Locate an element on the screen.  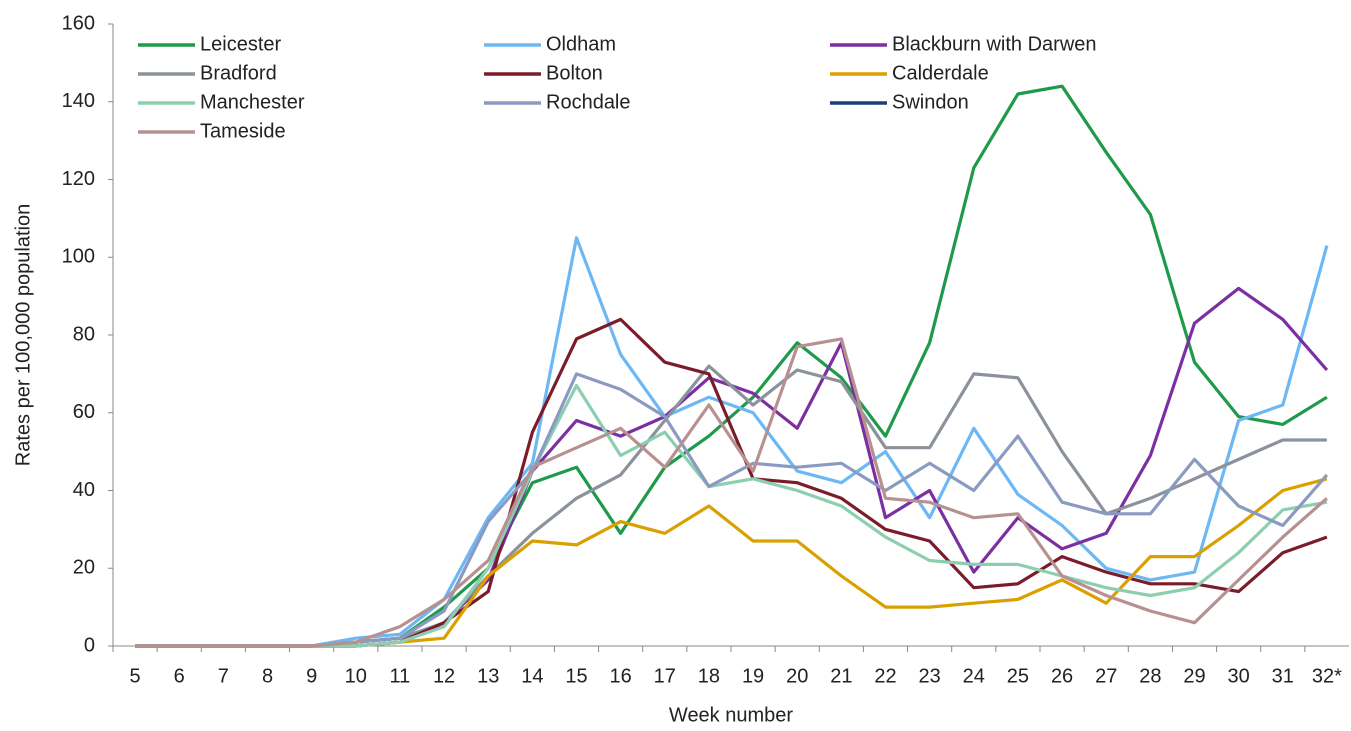
y-tick-label: 120 is located at coordinates (78, 179).